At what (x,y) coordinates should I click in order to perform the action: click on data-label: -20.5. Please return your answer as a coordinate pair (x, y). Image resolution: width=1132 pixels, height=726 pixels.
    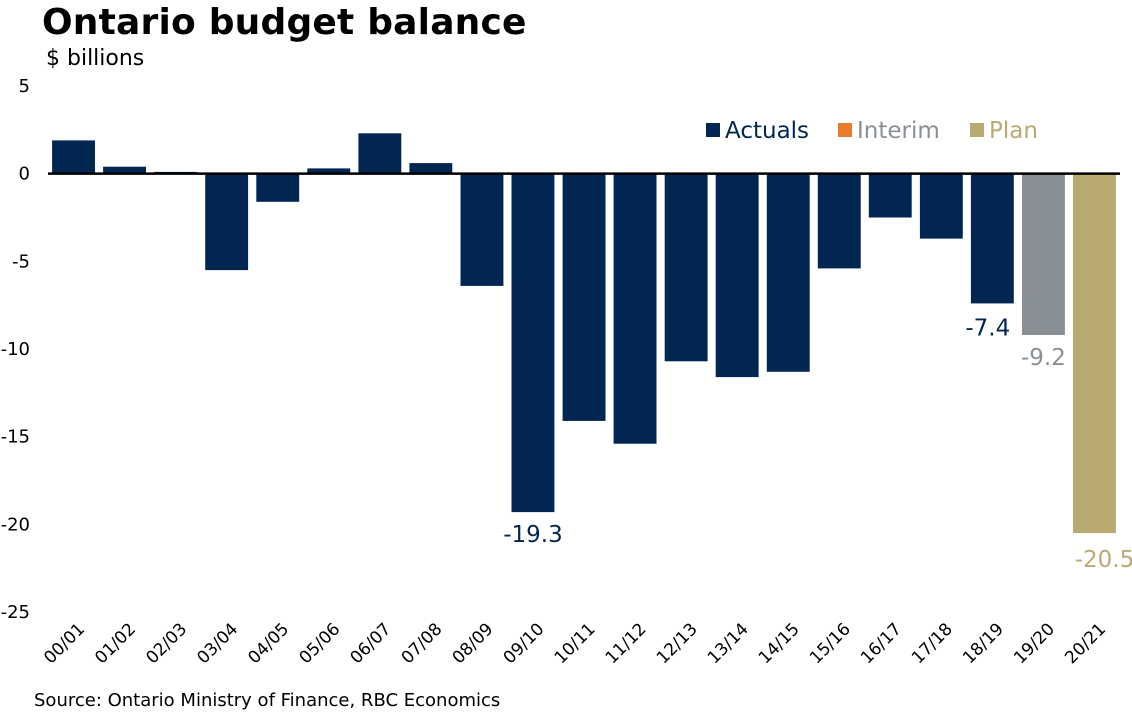
    Looking at the image, I should click on (1103, 560).